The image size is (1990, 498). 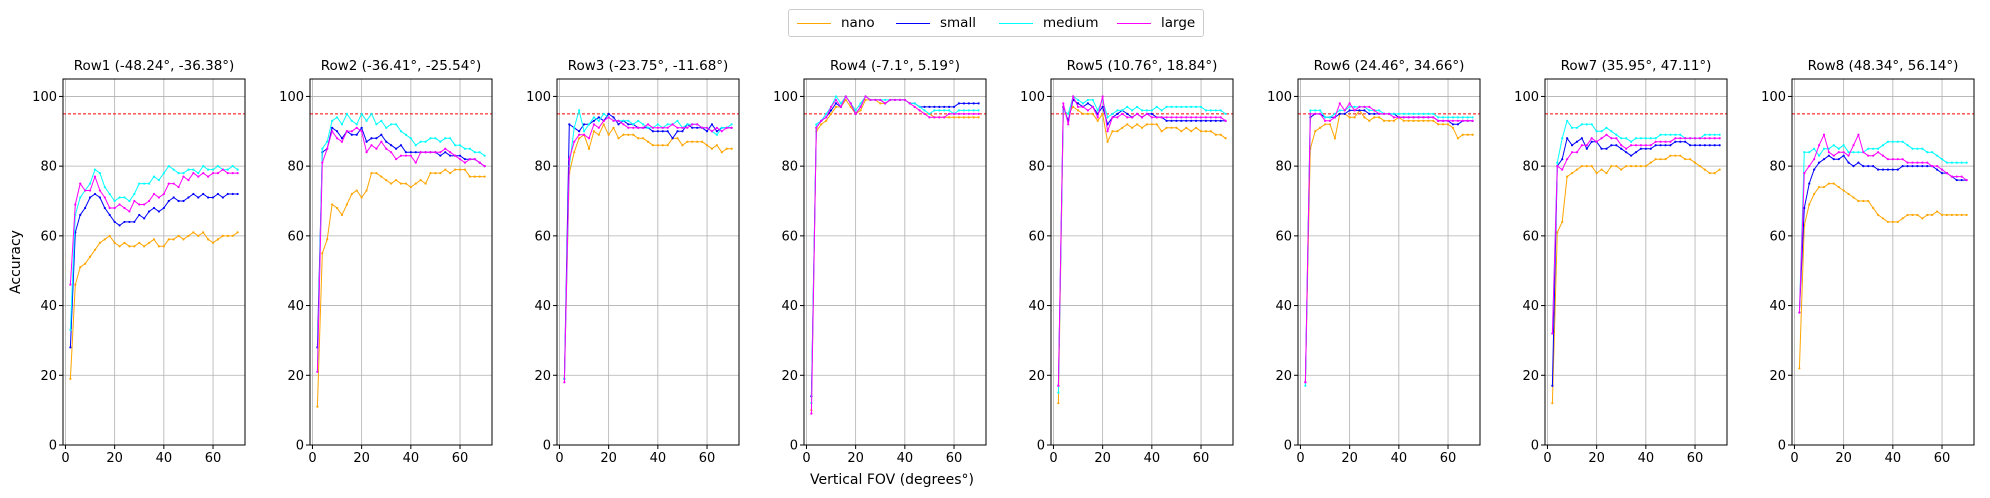 I want to click on y-tick-label: 100, so click(x=1526, y=97).